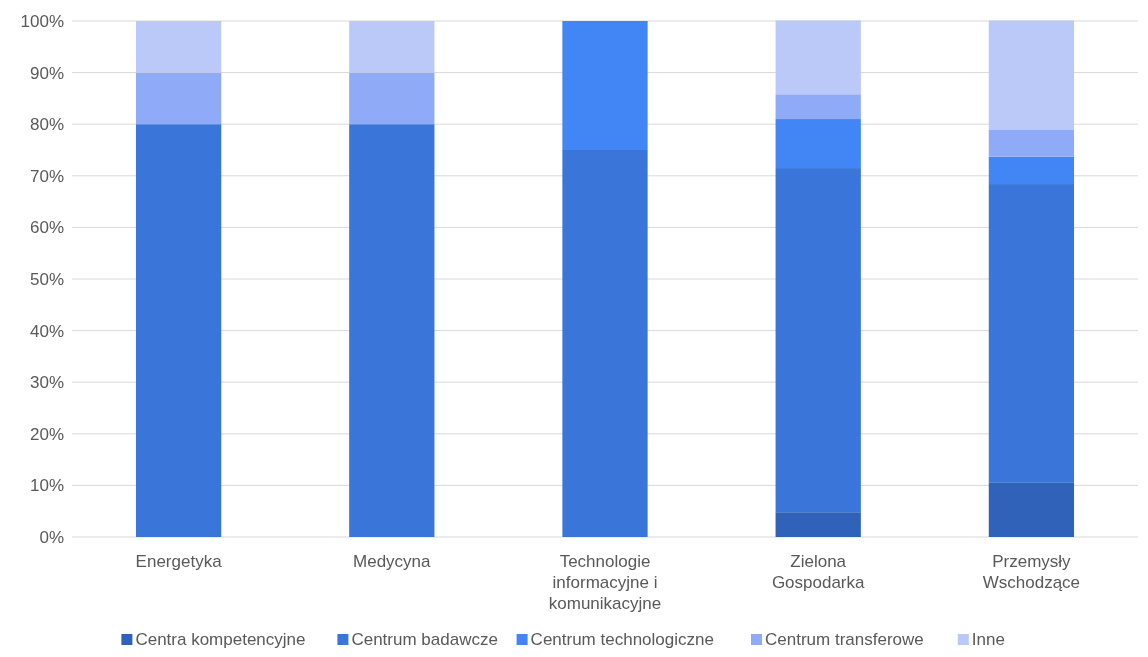  What do you see at coordinates (179, 561) in the screenshot?
I see `x-tick-label: Energetyka` at bounding box center [179, 561].